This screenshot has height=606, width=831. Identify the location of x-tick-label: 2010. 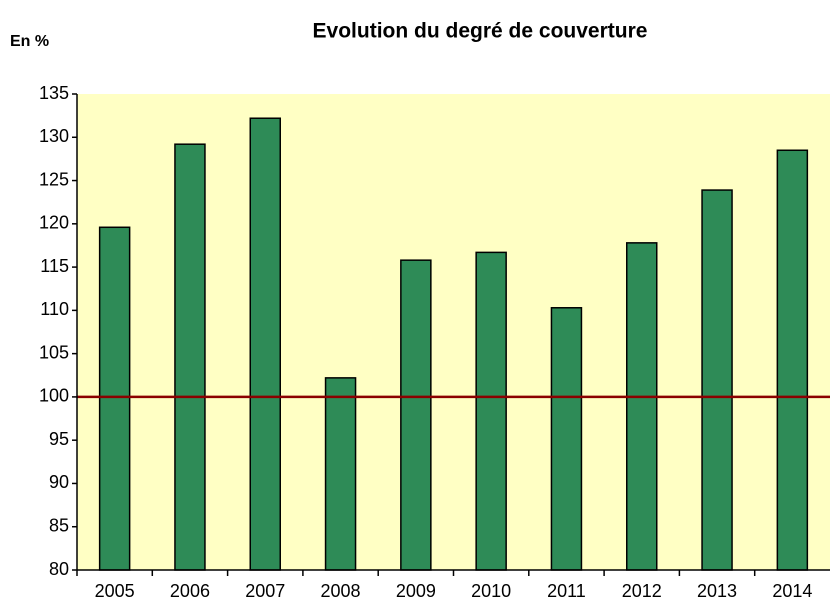
(491, 591).